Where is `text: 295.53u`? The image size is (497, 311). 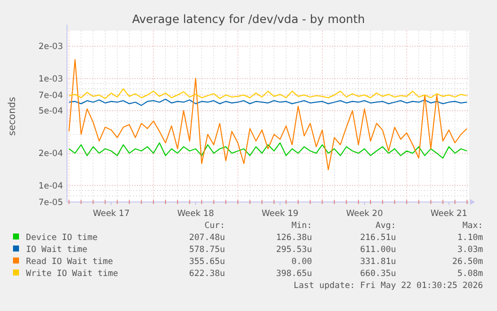
text: 295.53u is located at coordinates (294, 250).